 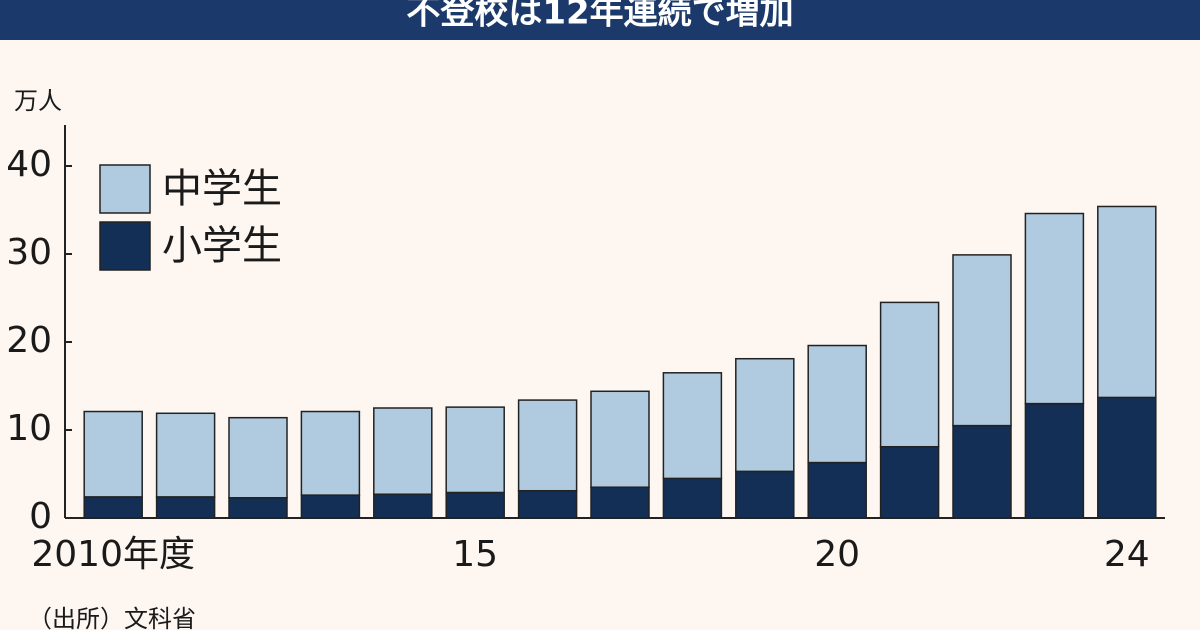 What do you see at coordinates (475, 554) in the screenshot?
I see `x-tick-label: 15` at bounding box center [475, 554].